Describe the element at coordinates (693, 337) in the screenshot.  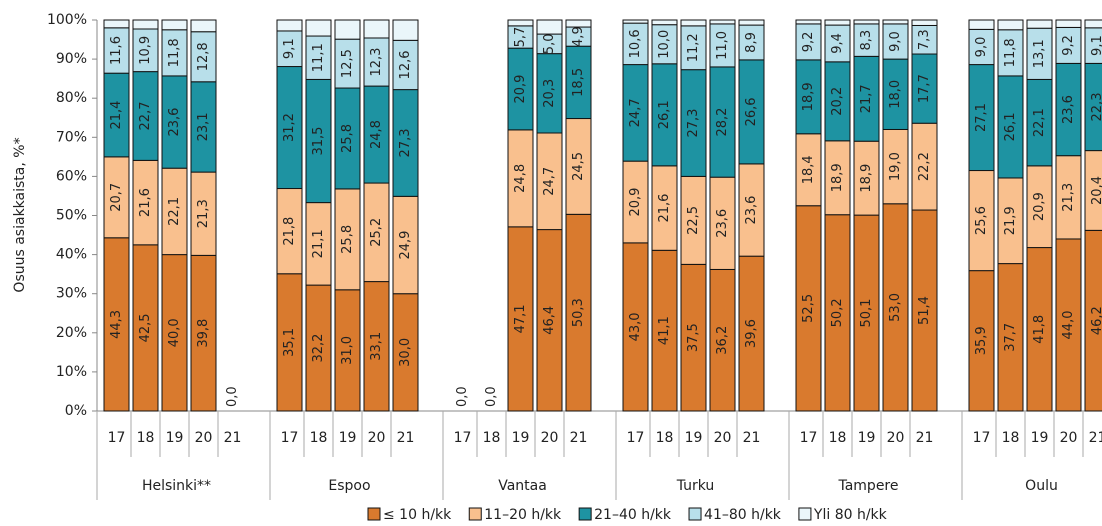
I see `value-label: 37,5` at that location.